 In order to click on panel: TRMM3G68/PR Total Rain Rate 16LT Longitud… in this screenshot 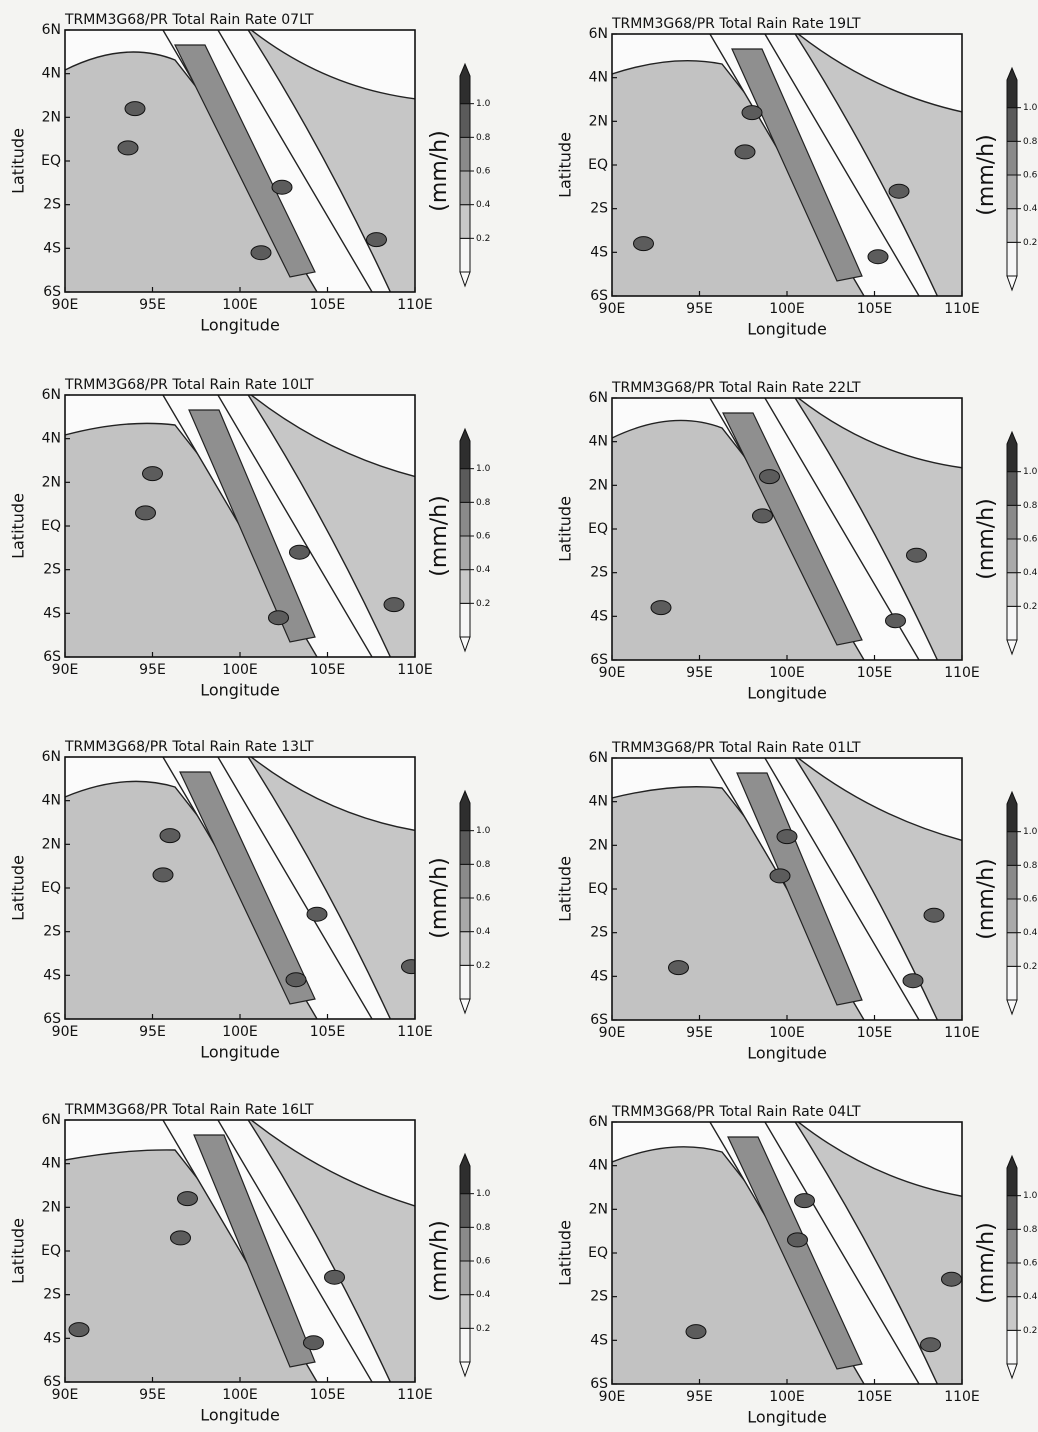, I will do `click(250, 1263)`.